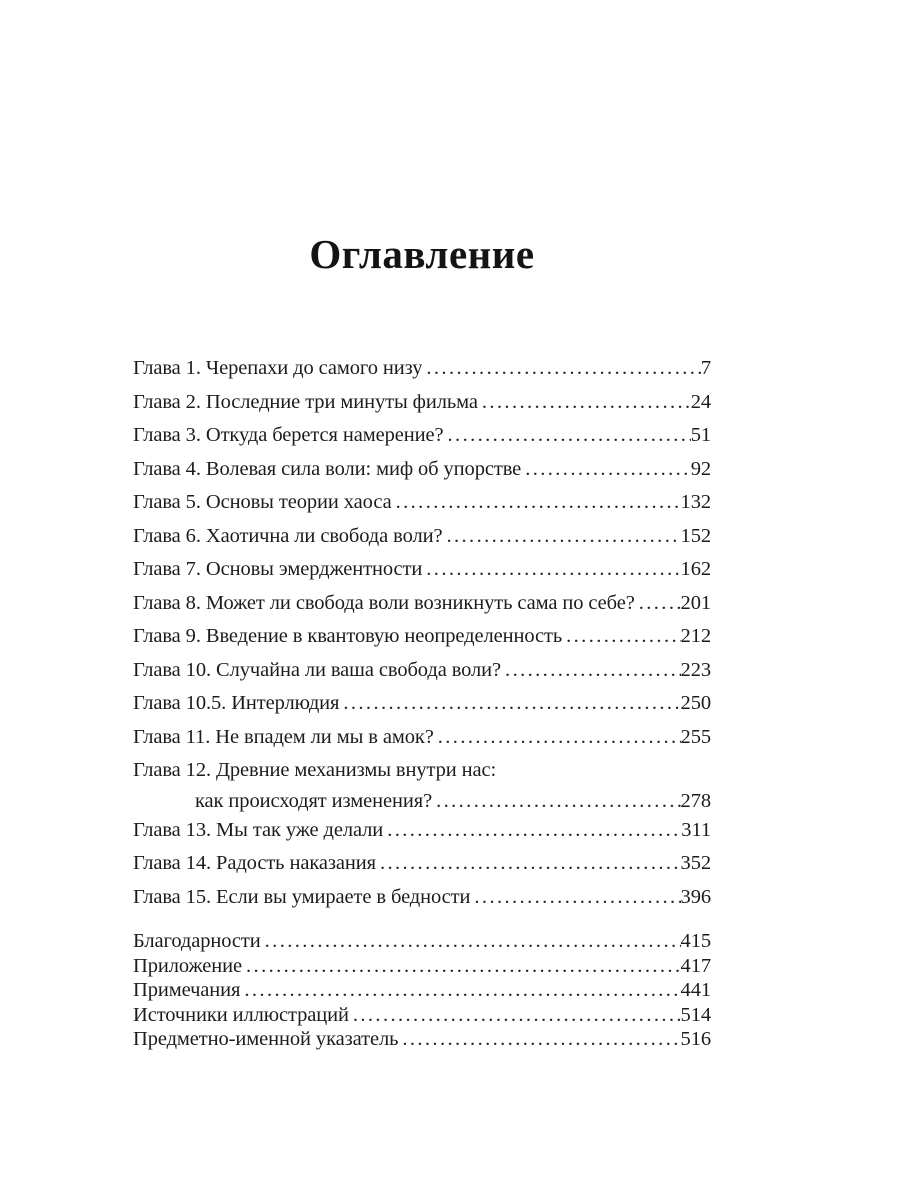 This screenshot has width=900, height=1200. What do you see at coordinates (696, 829) in the screenshot?
I see `toc-entry-page: 311` at bounding box center [696, 829].